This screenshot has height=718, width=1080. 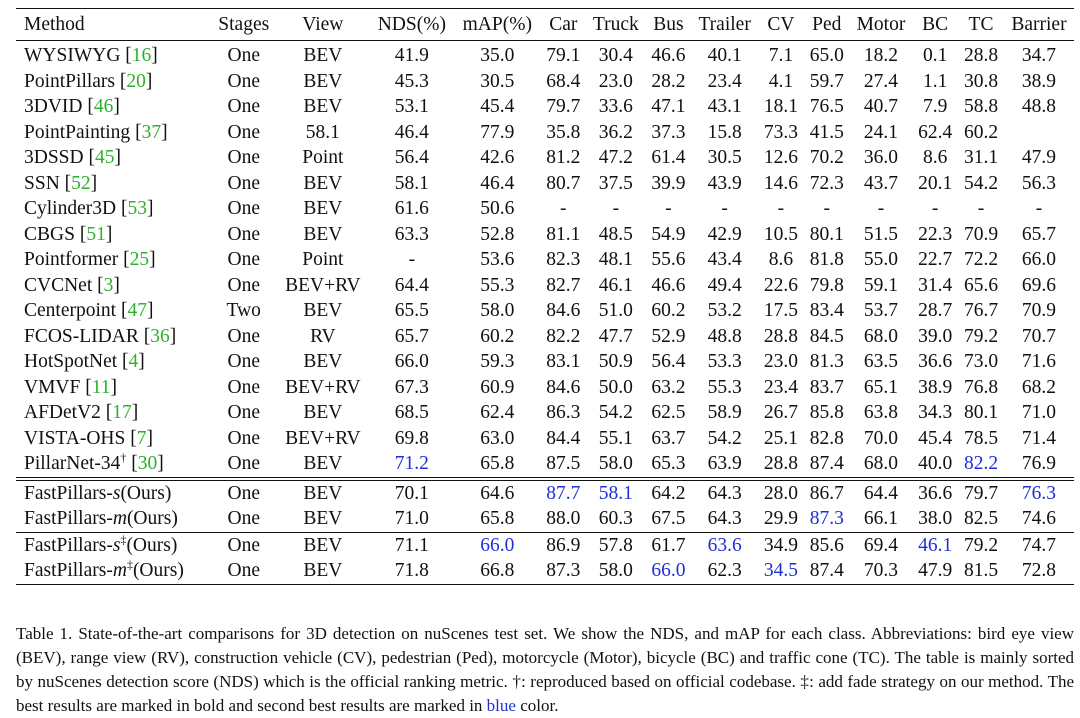 What do you see at coordinates (53, 106) in the screenshot?
I see `method-name: 3DVID` at bounding box center [53, 106].